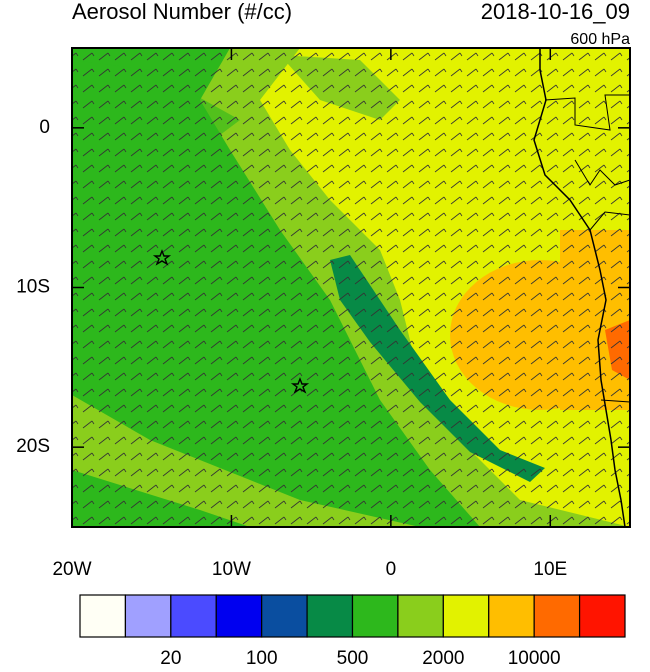 The width and height of the screenshot is (650, 672). Describe the element at coordinates (579, 287) in the screenshot. I see `coastline` at that location.